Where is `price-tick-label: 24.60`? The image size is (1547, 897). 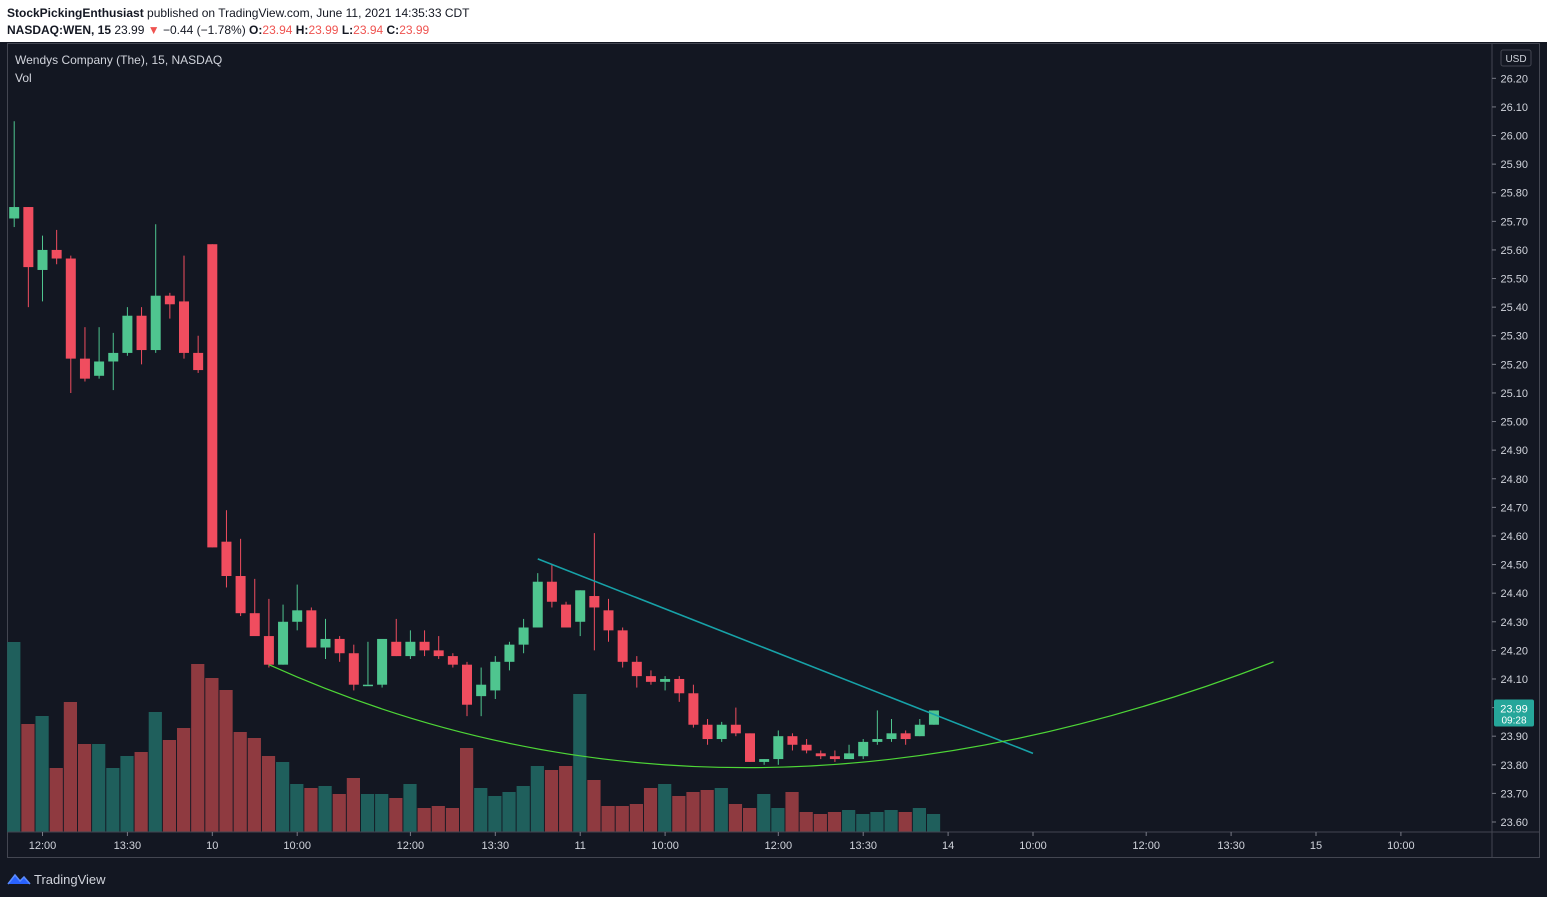 price-tick-label: 24.60 is located at coordinates (1514, 537).